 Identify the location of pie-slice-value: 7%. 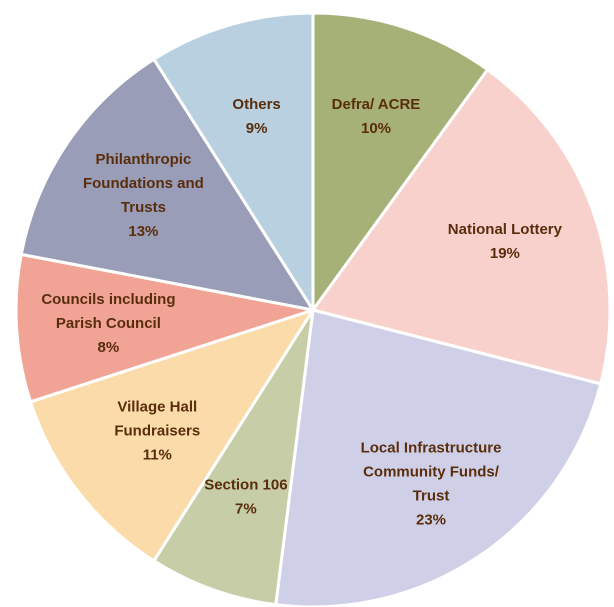
(246, 508).